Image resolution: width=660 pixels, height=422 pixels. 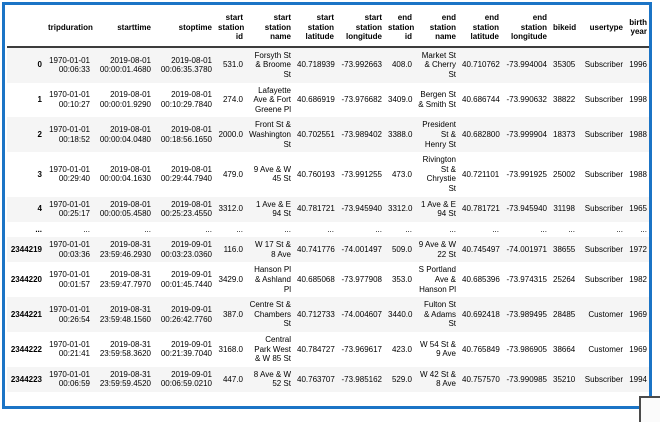 I want to click on cell: -73.994004, so click(x=526, y=65).